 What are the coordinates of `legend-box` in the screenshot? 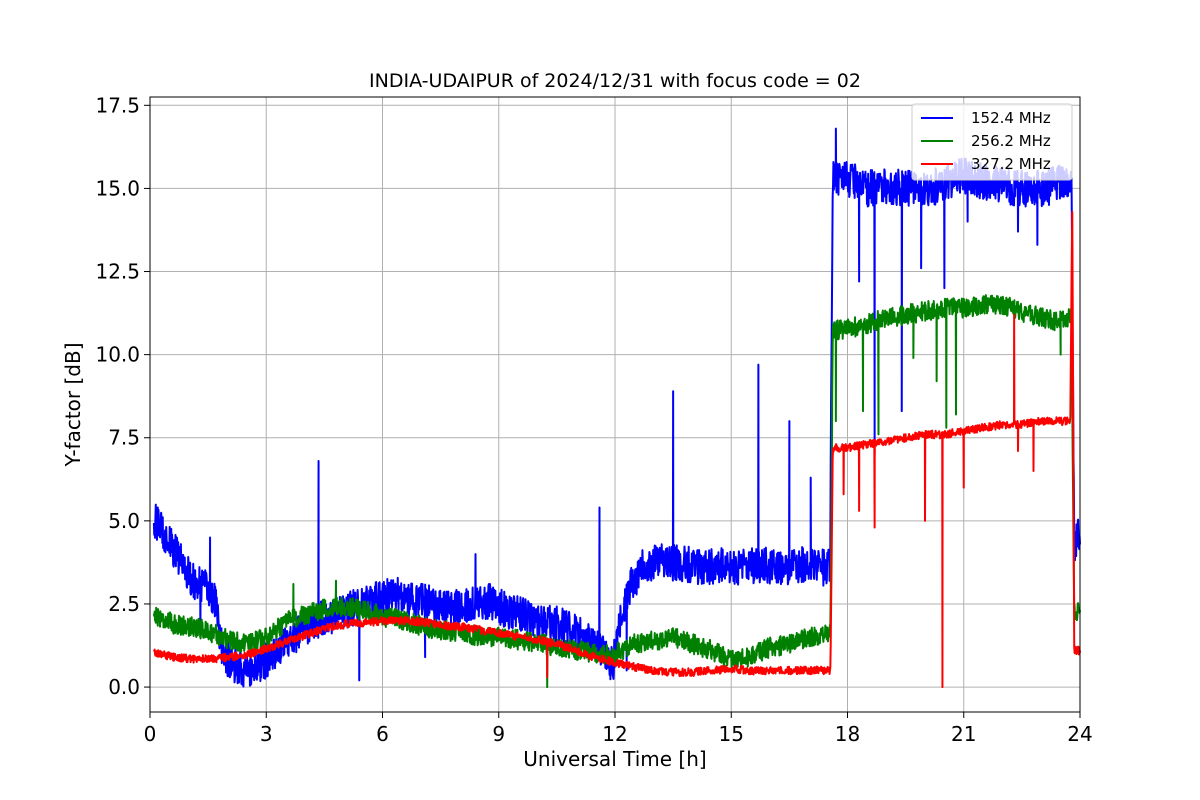 It's located at (992, 142).